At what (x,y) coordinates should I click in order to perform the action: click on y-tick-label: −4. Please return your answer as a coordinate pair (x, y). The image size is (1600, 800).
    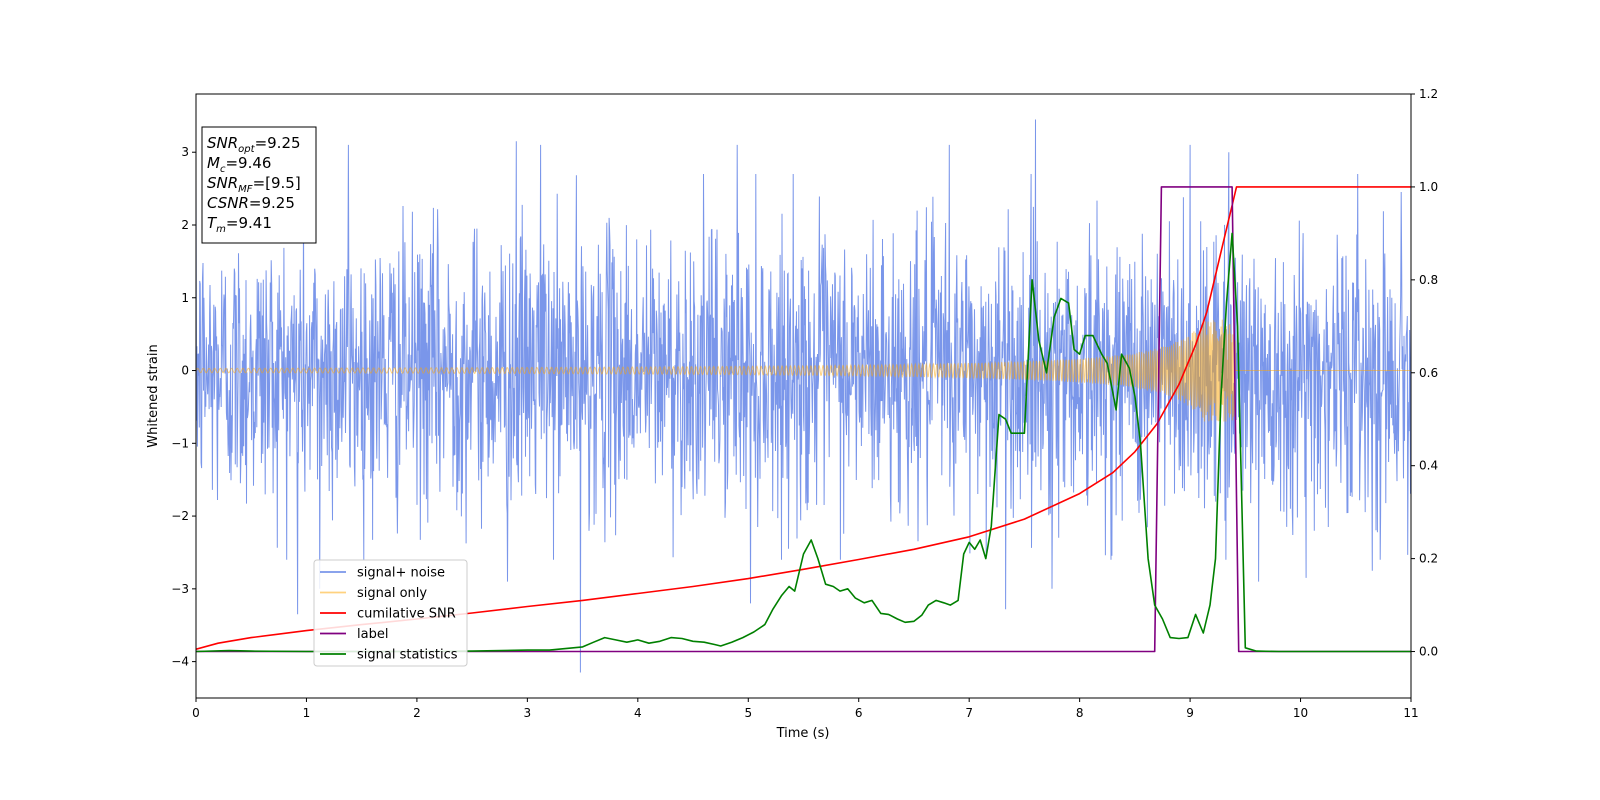
    Looking at the image, I should click on (180, 662).